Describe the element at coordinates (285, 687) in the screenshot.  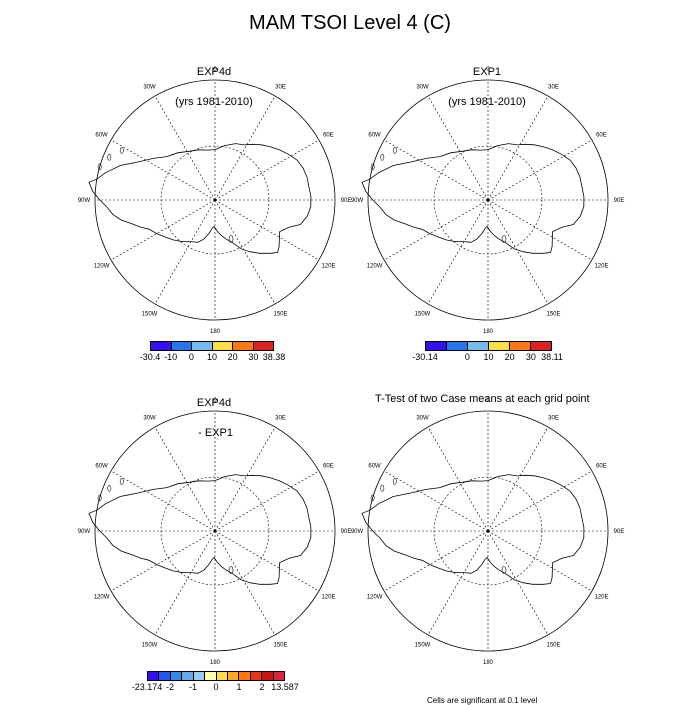
I see `colorbar-tick-label: 13.587` at that location.